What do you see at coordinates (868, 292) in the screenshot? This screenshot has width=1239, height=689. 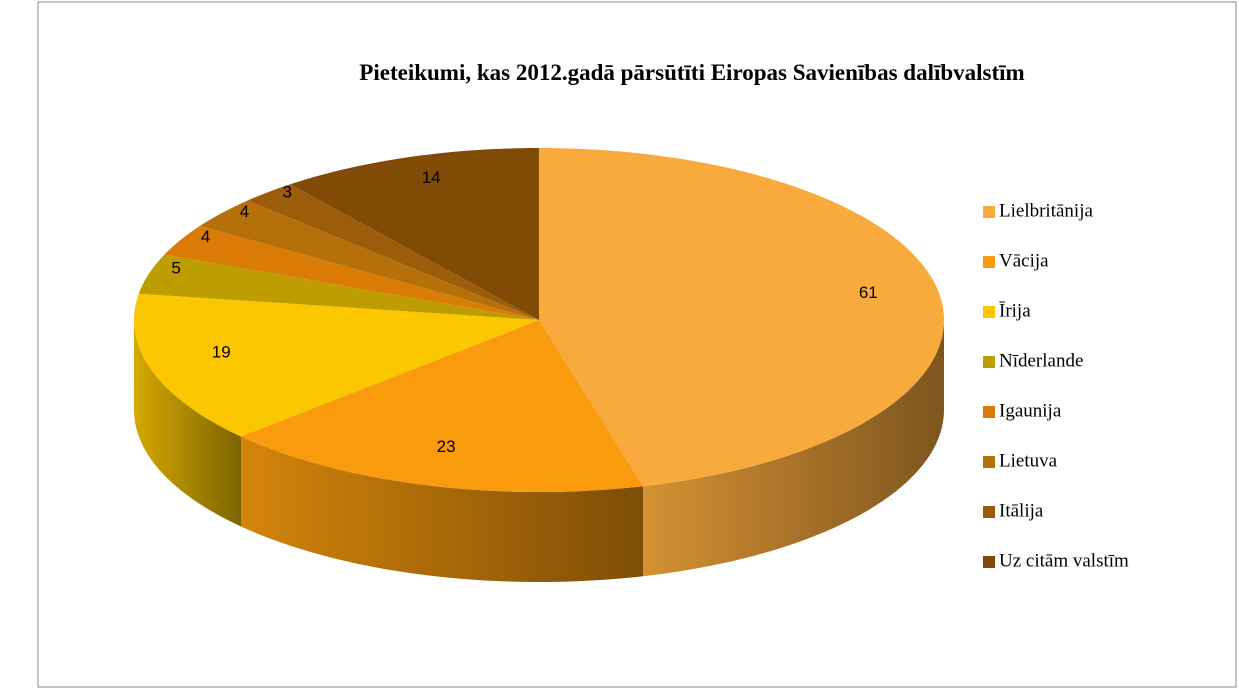 I see `data-label: 61` at bounding box center [868, 292].